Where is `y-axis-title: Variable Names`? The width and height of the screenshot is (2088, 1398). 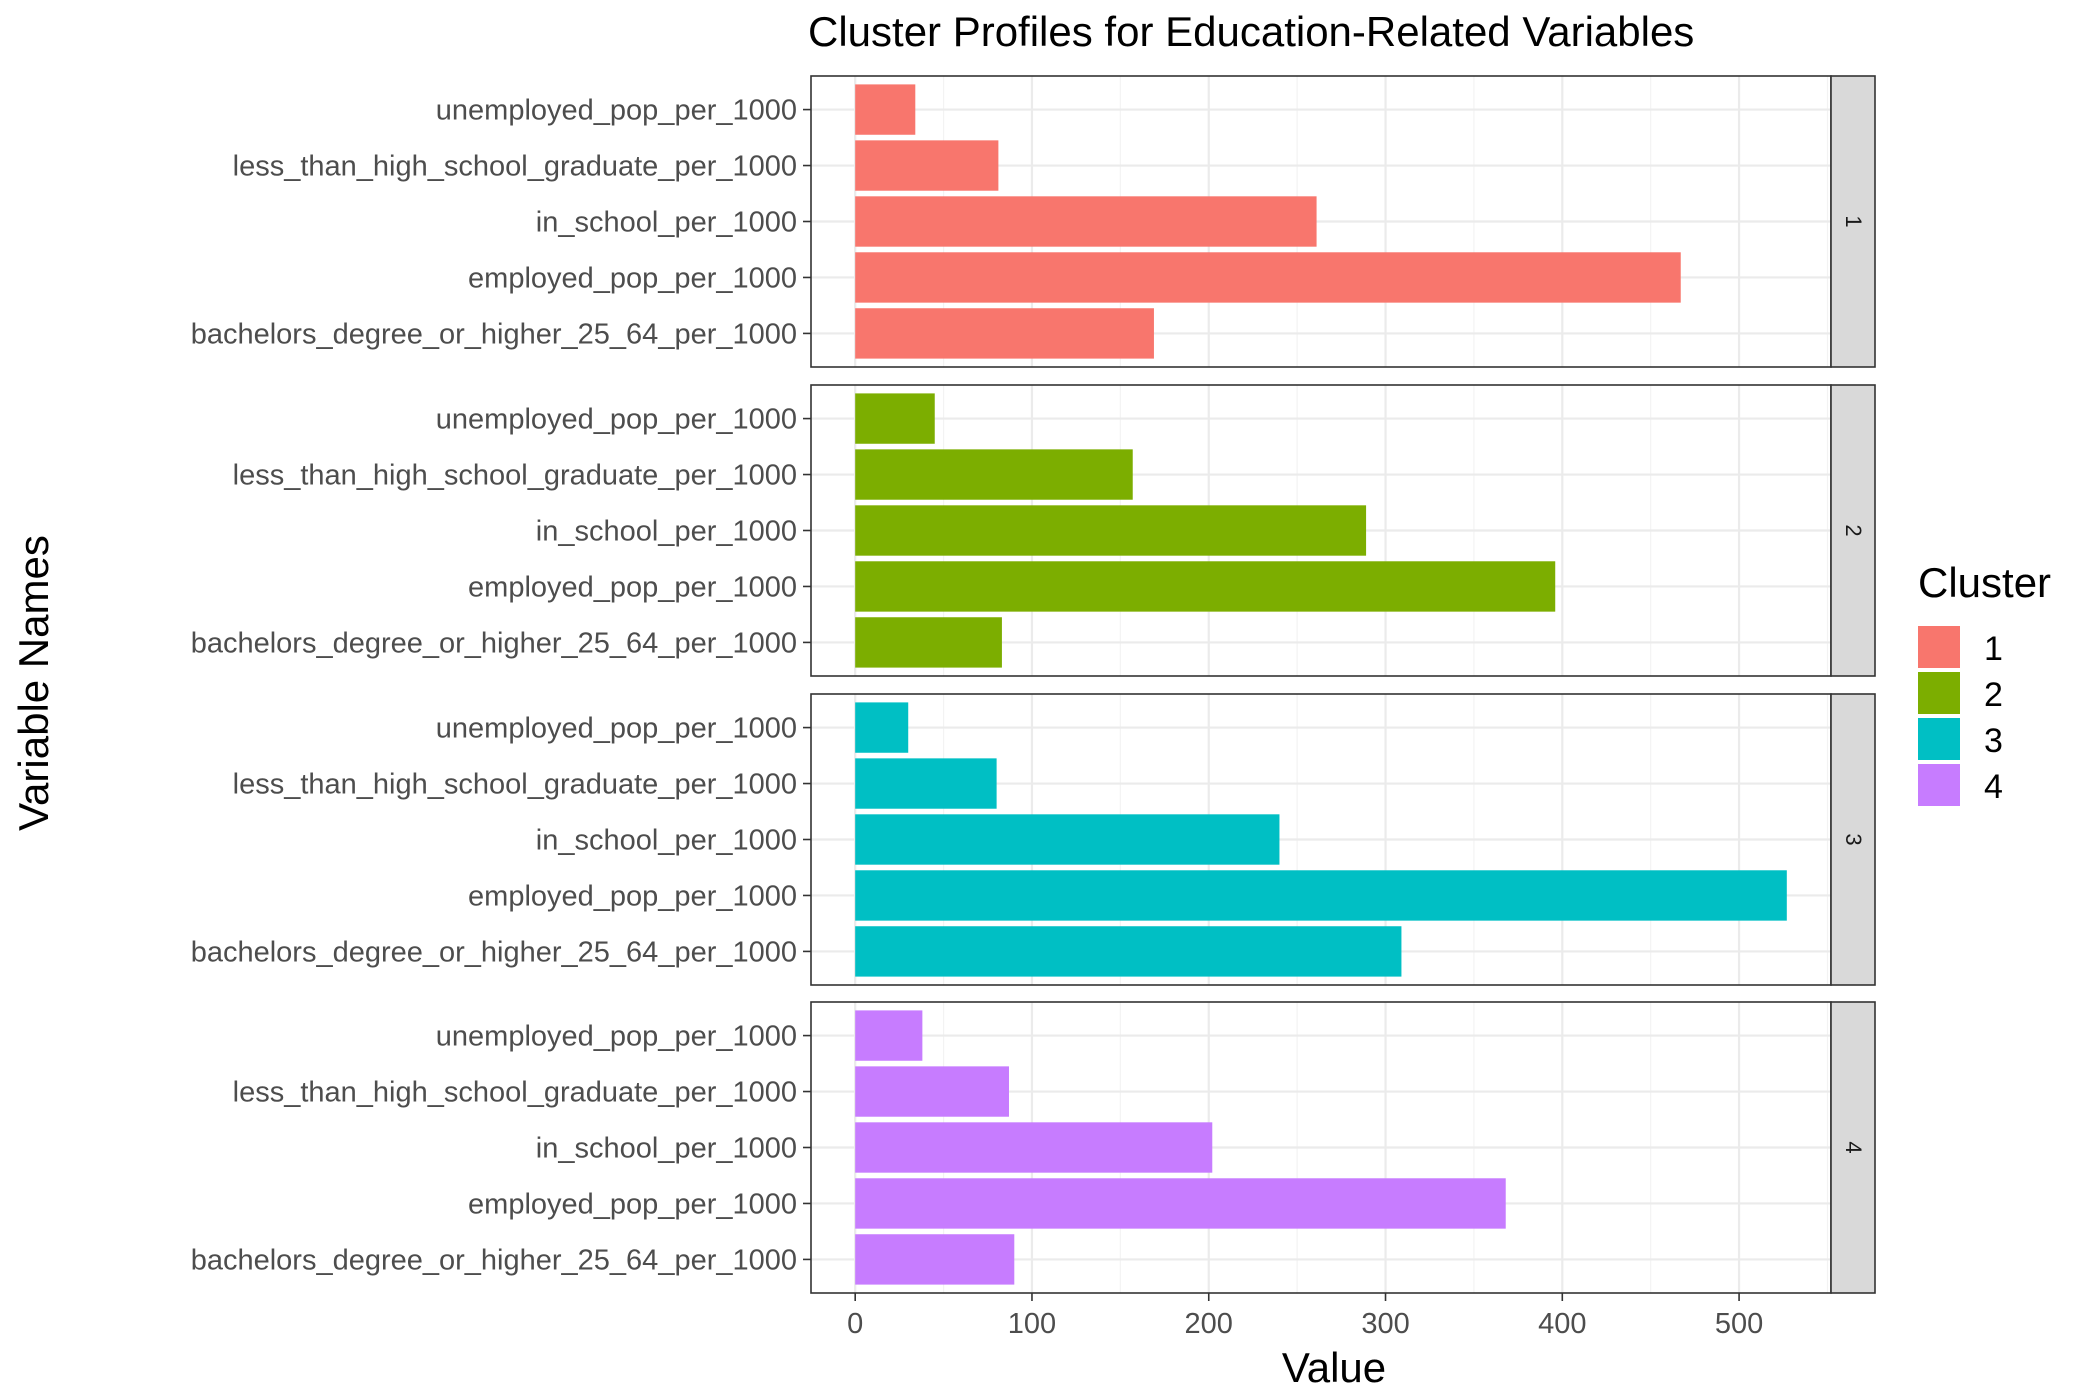 y-axis-title: Variable Names is located at coordinates (33, 683).